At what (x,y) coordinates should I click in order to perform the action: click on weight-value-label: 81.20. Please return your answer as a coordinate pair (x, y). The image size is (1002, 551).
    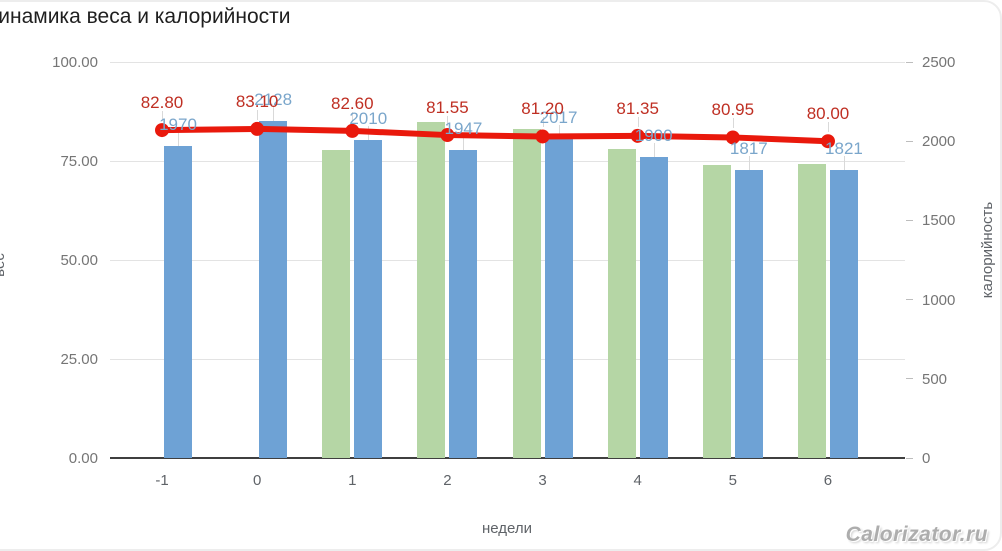
    Looking at the image, I should click on (542, 109).